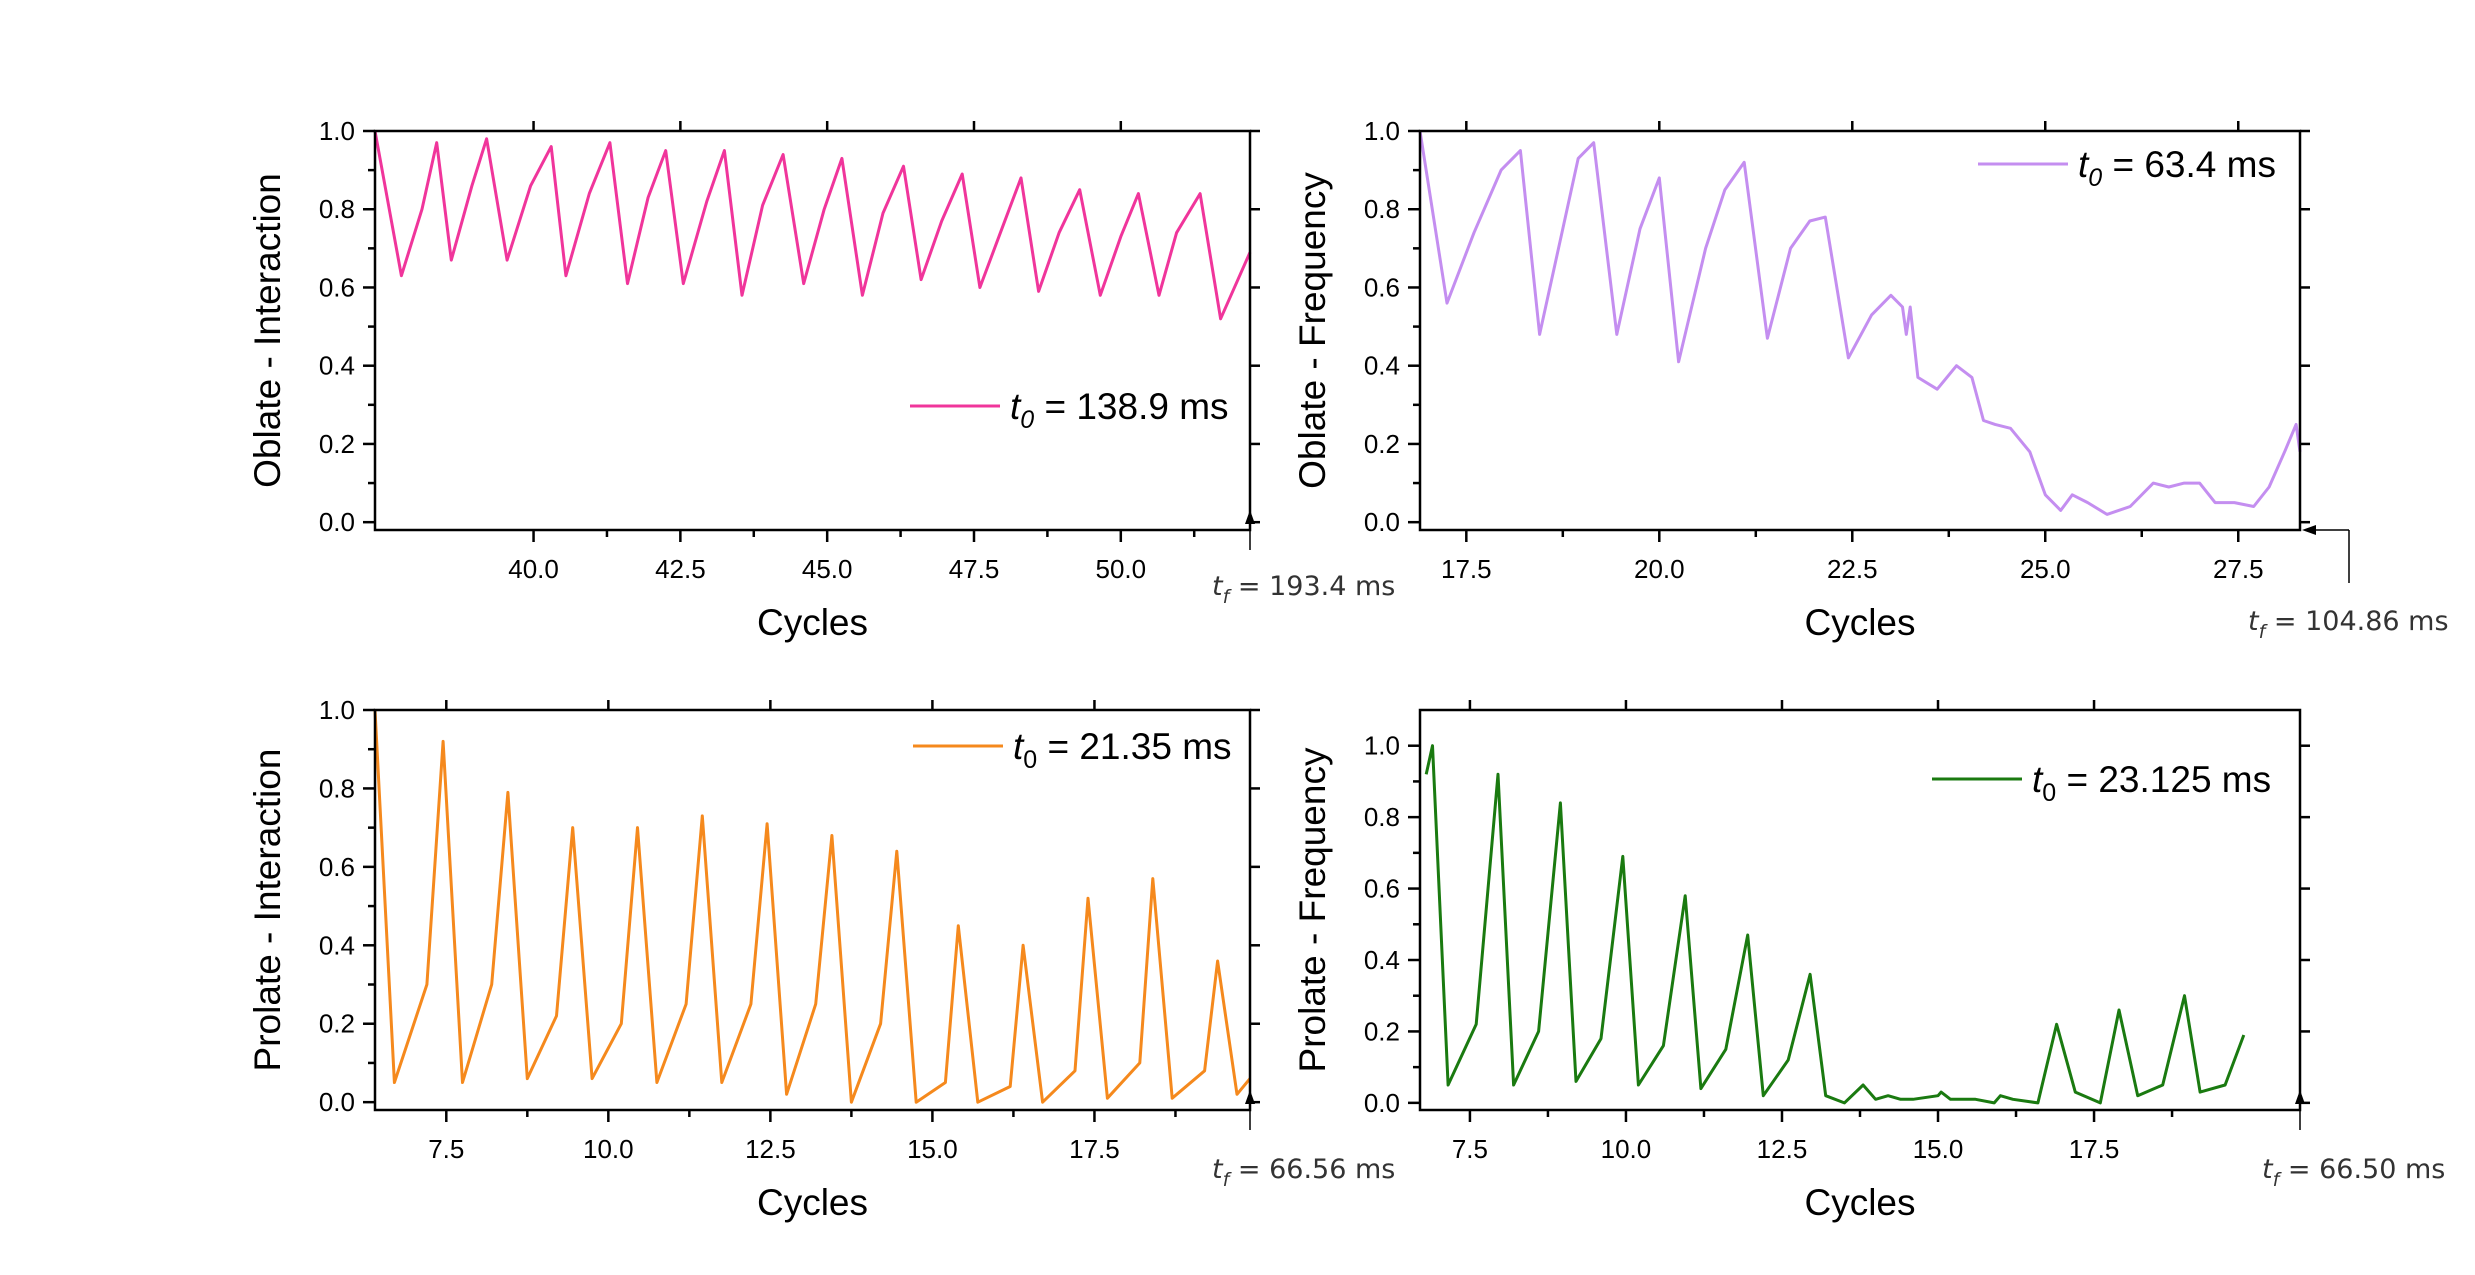 This screenshot has width=2475, height=1275. What do you see at coordinates (2045, 569) in the screenshot?
I see `x-tick-label: 25.0` at bounding box center [2045, 569].